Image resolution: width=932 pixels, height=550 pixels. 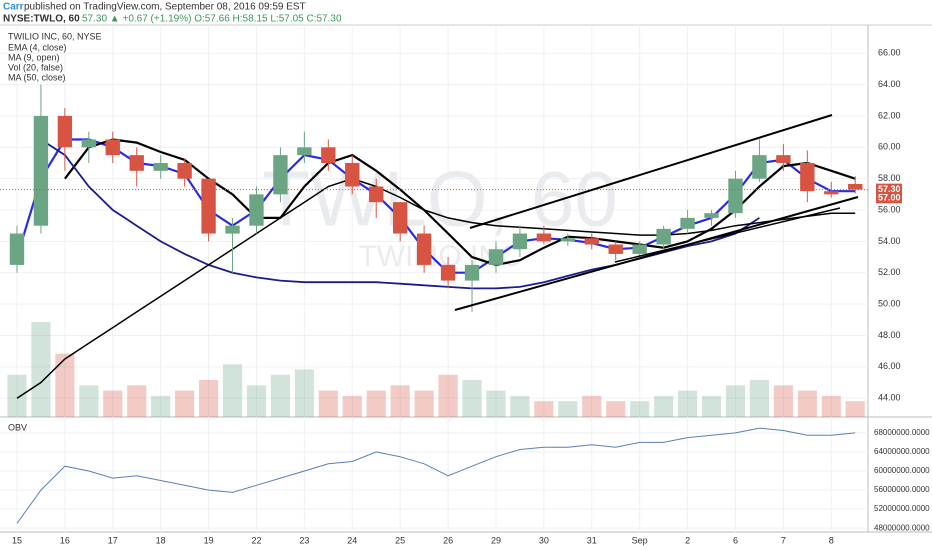 I want to click on legend-entry: MA (50, close), so click(x=37, y=77).